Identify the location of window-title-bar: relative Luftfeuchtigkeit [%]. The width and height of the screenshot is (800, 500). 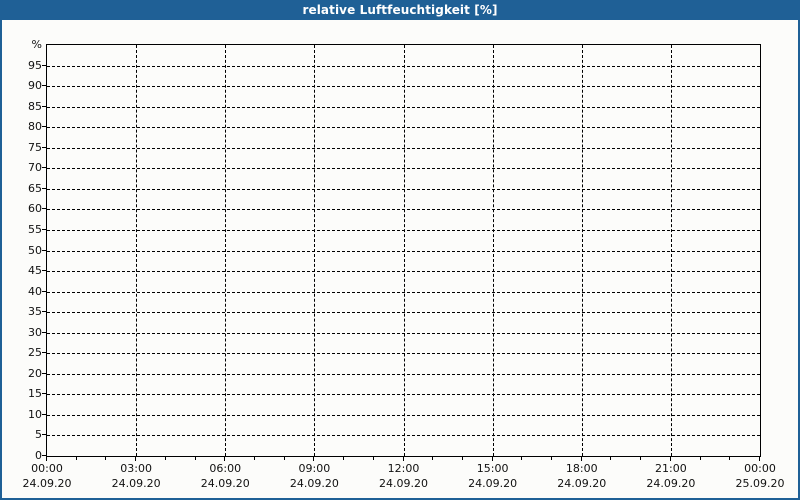
(400, 11).